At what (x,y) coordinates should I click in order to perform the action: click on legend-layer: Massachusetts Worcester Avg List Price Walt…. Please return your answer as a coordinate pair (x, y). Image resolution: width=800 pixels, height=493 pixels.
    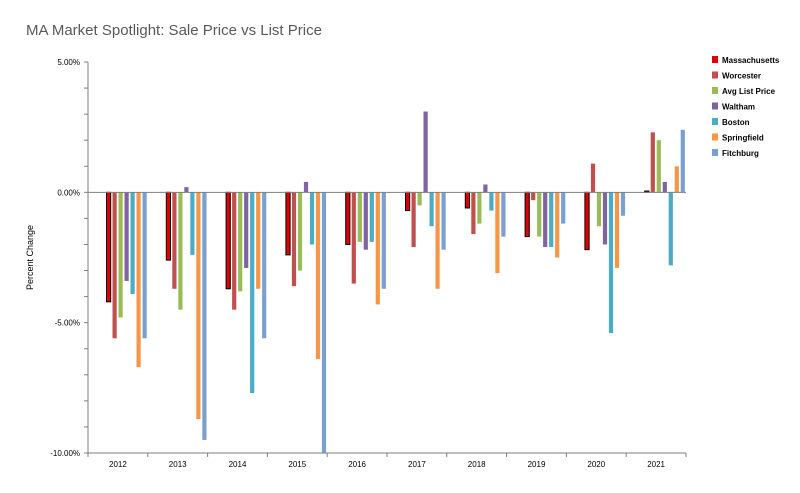
    Looking at the image, I should click on (746, 107).